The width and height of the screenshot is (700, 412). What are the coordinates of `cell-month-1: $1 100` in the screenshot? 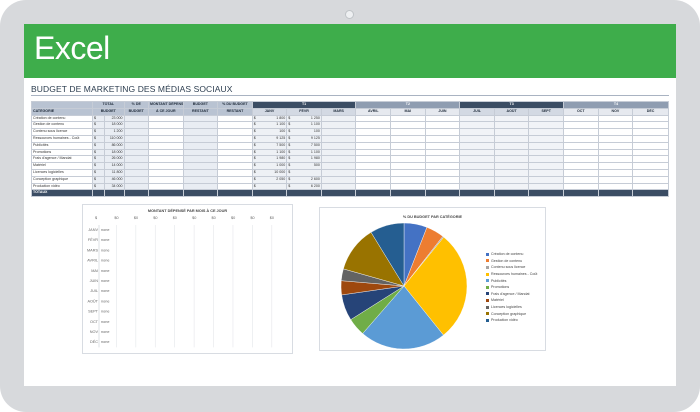 It's located at (304, 125).